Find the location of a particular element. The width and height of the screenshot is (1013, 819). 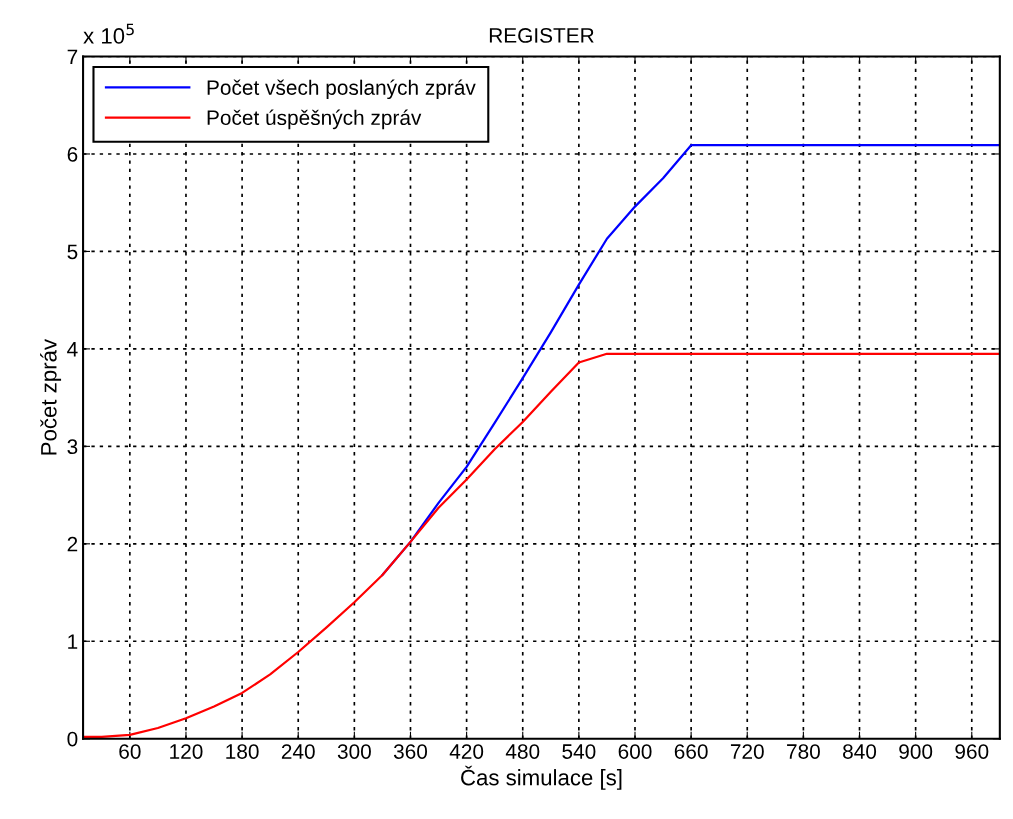

chart-title: REGISTER is located at coordinates (541, 35).